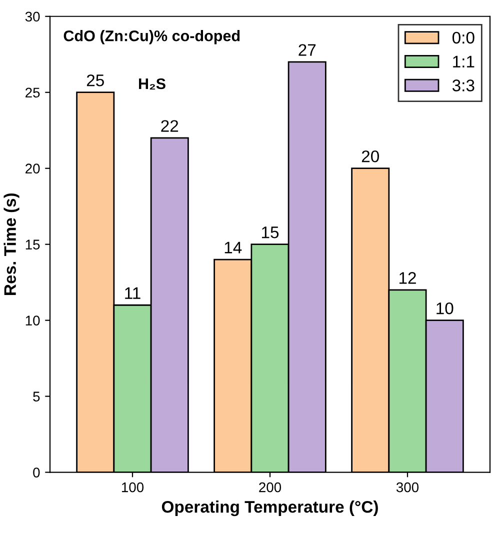 The width and height of the screenshot is (500, 546). Describe the element at coordinates (270, 232) in the screenshot. I see `data-label: 15` at that location.